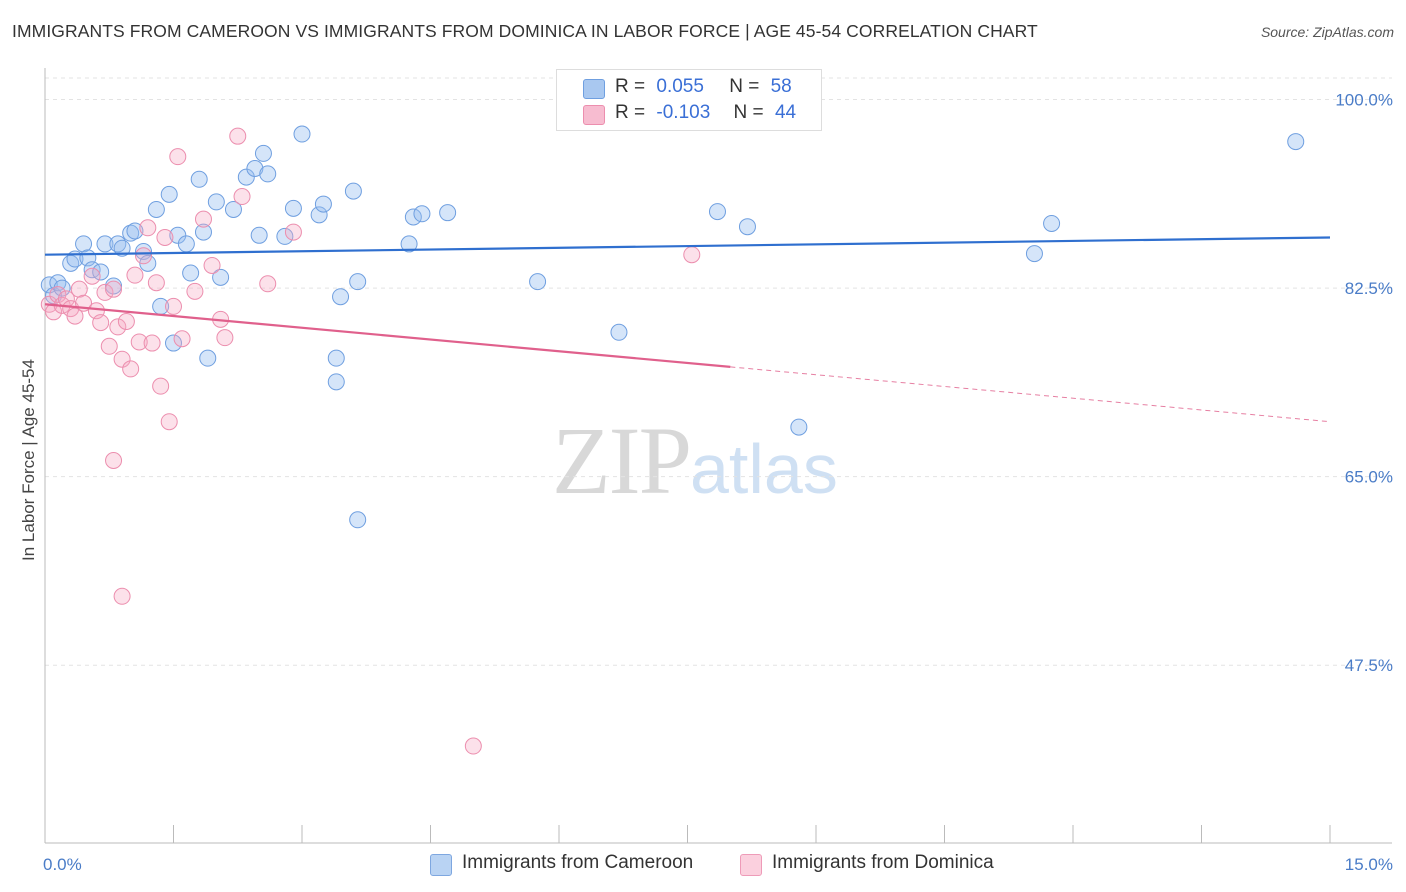 The width and height of the screenshot is (1406, 892). Describe the element at coordinates (683, 112) in the screenshot. I see `legend-r-value-dominica: -0.103` at that location.